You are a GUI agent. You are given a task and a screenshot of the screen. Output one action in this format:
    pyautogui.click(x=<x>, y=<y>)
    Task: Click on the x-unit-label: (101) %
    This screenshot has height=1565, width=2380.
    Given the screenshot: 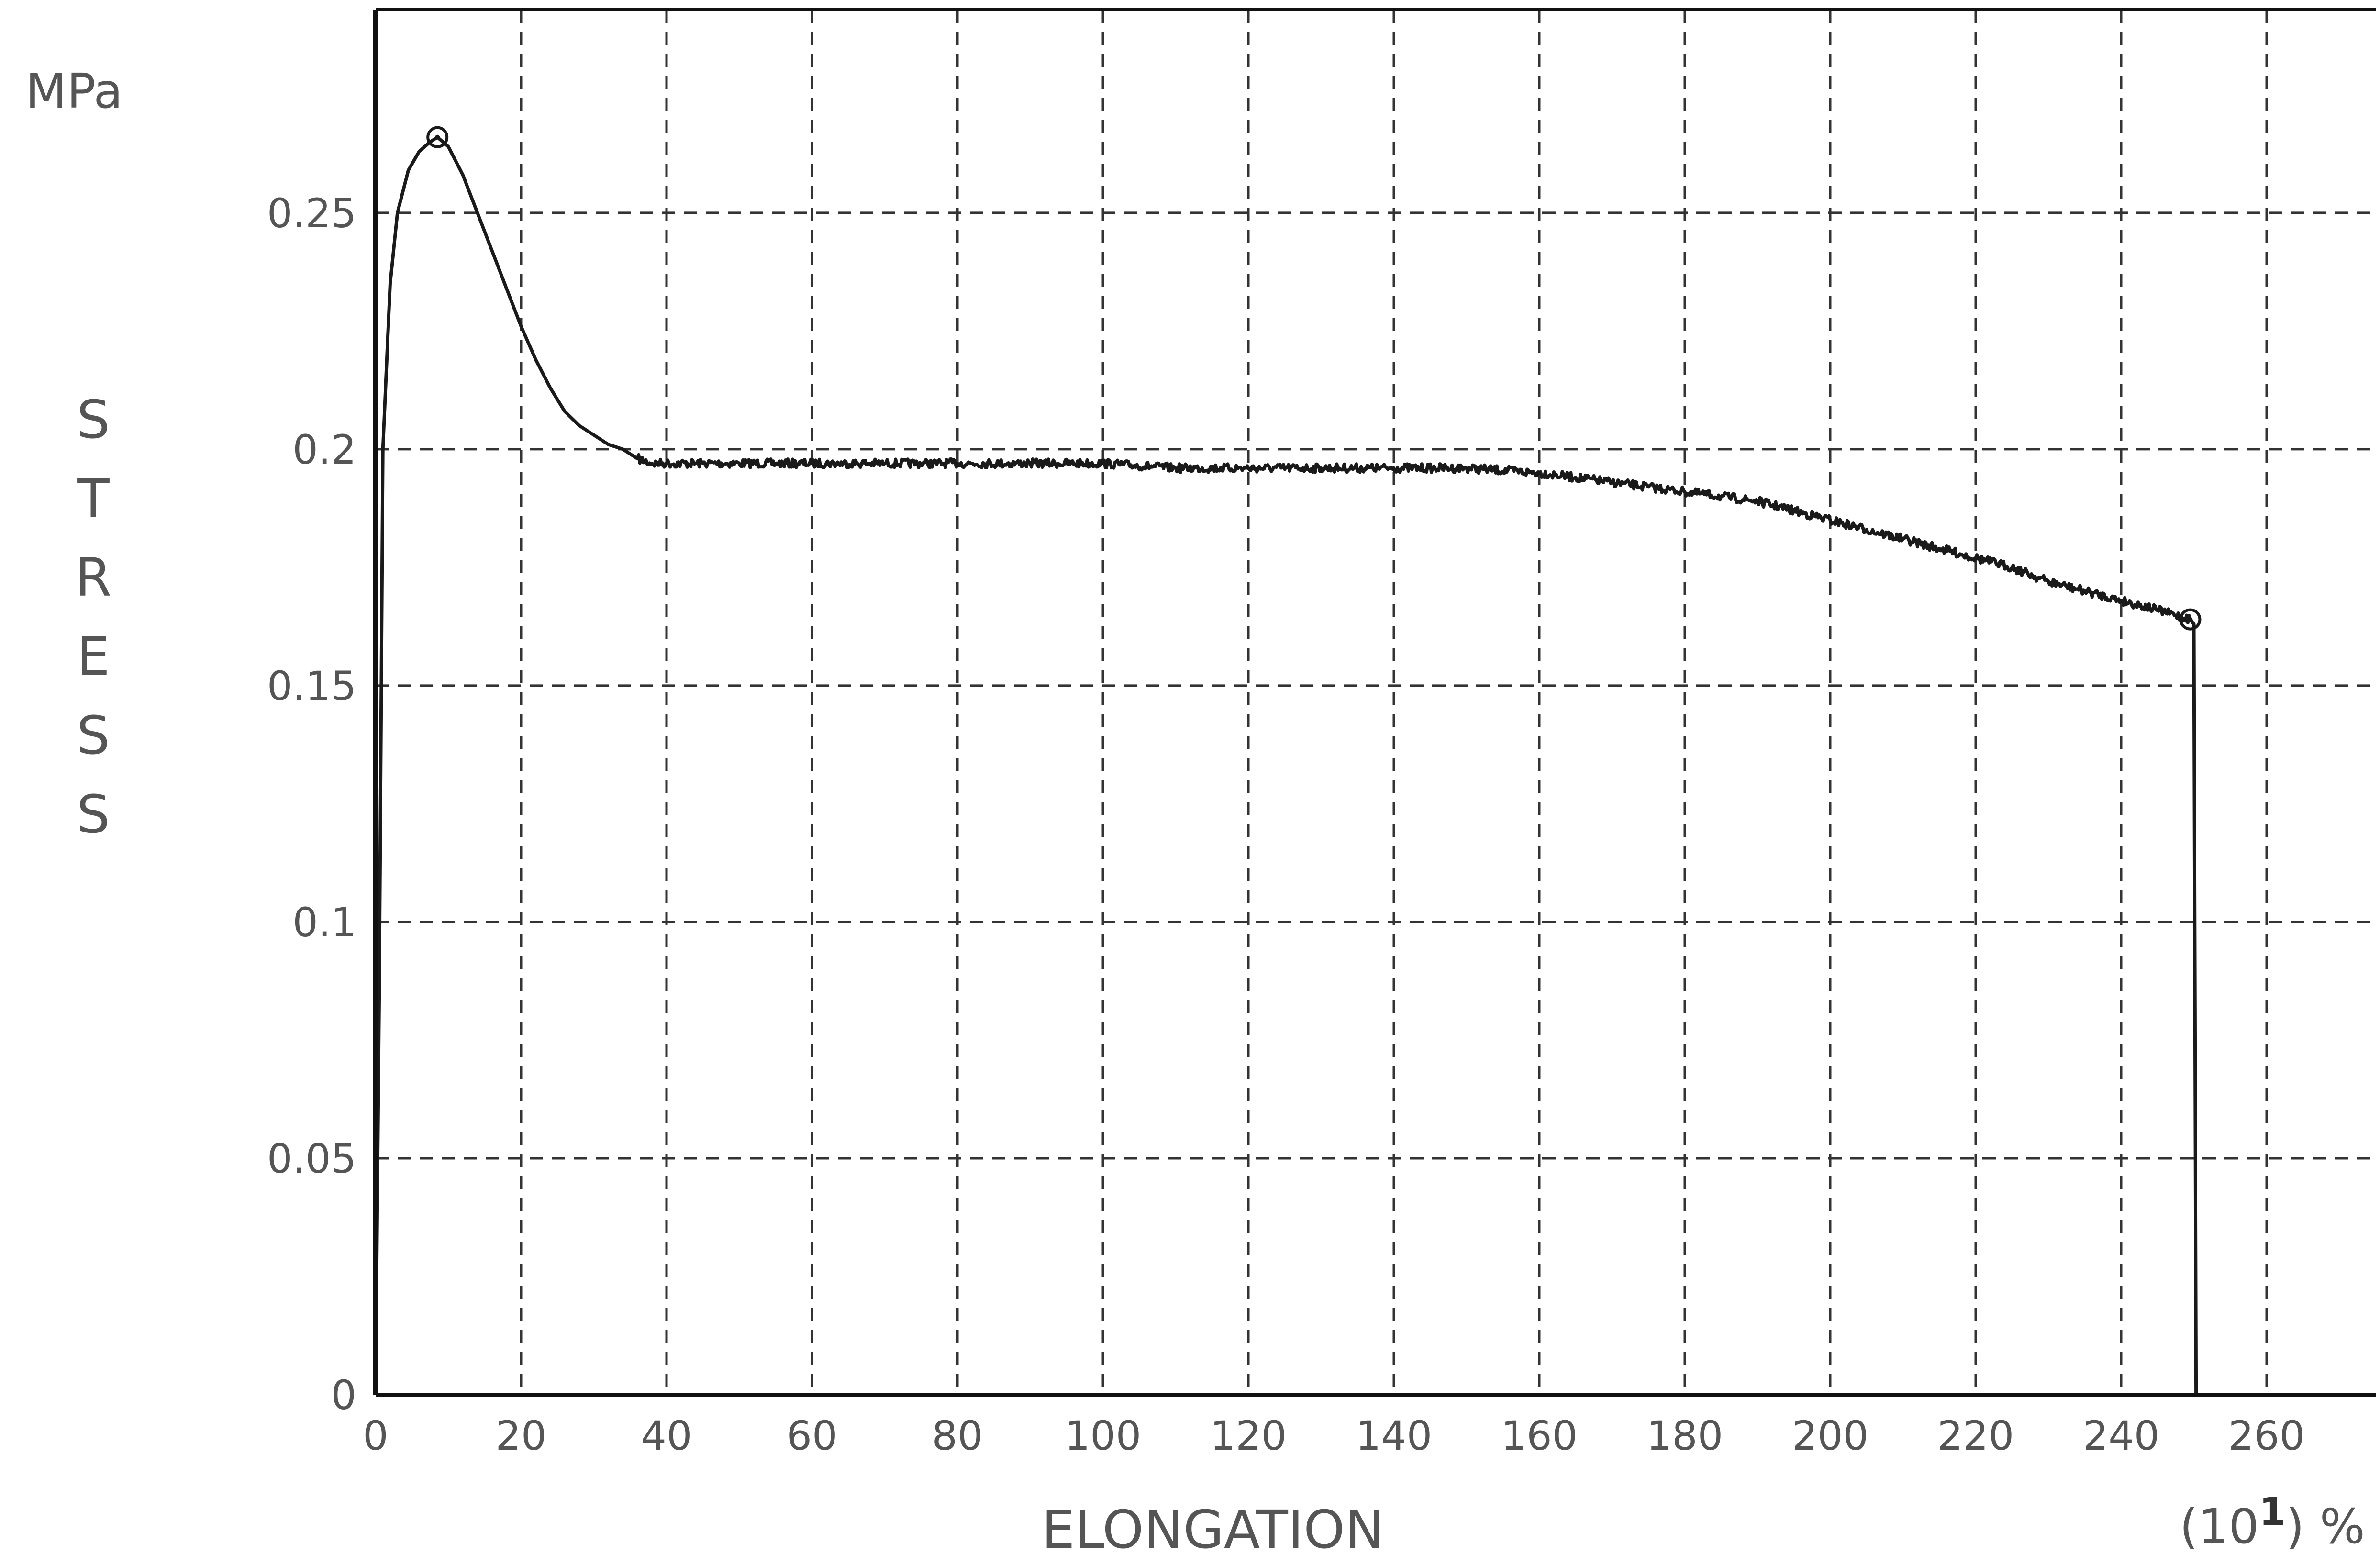 What is the action you would take?
    pyautogui.click(x=2272, y=1521)
    